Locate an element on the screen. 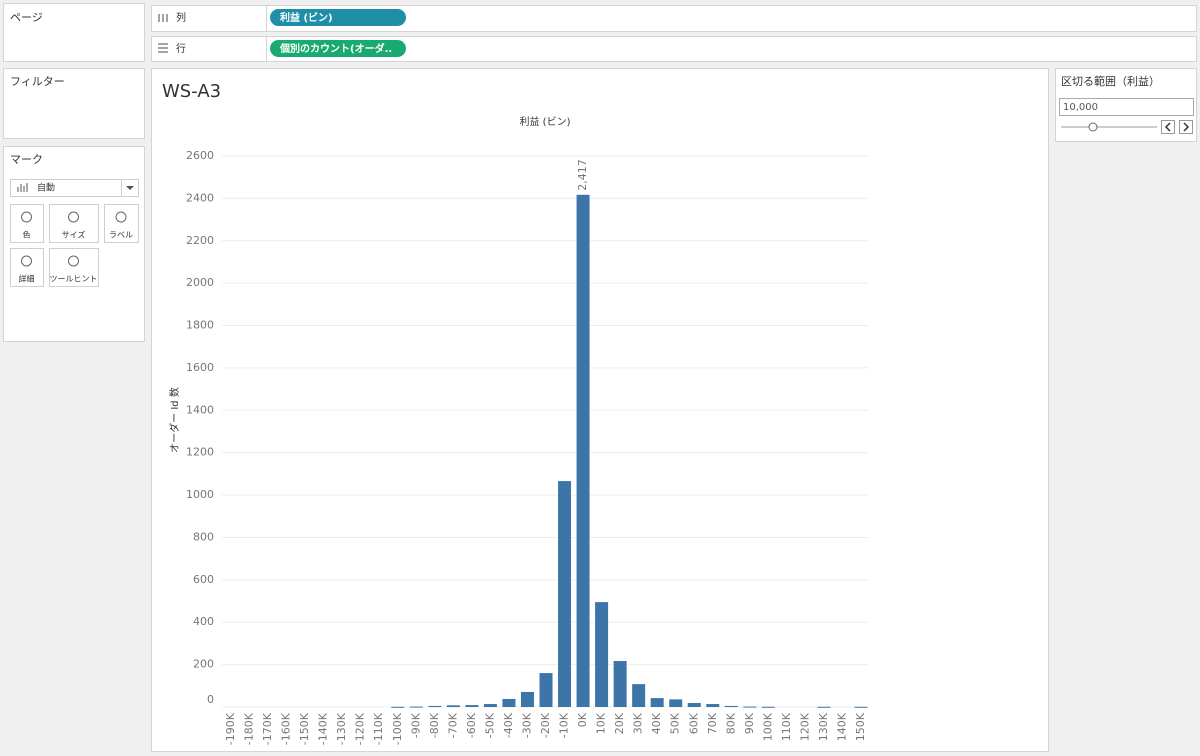 The width and height of the screenshot is (1200, 756). y-tick-label: 2600 is located at coordinates (200, 155).